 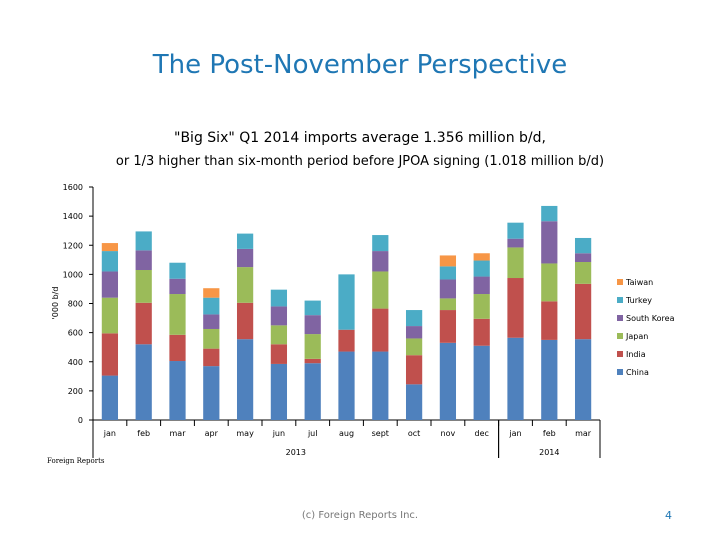 What do you see at coordinates (75, 391) in the screenshot?
I see `y-tick-label: 200` at bounding box center [75, 391].